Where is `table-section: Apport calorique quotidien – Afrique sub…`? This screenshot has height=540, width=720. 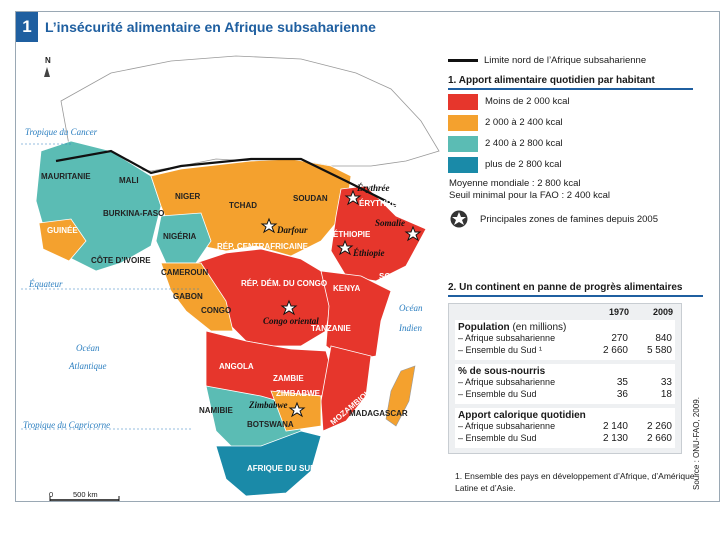 table-section: Apport calorique quotidien – Afrique sub… is located at coordinates (565, 428).